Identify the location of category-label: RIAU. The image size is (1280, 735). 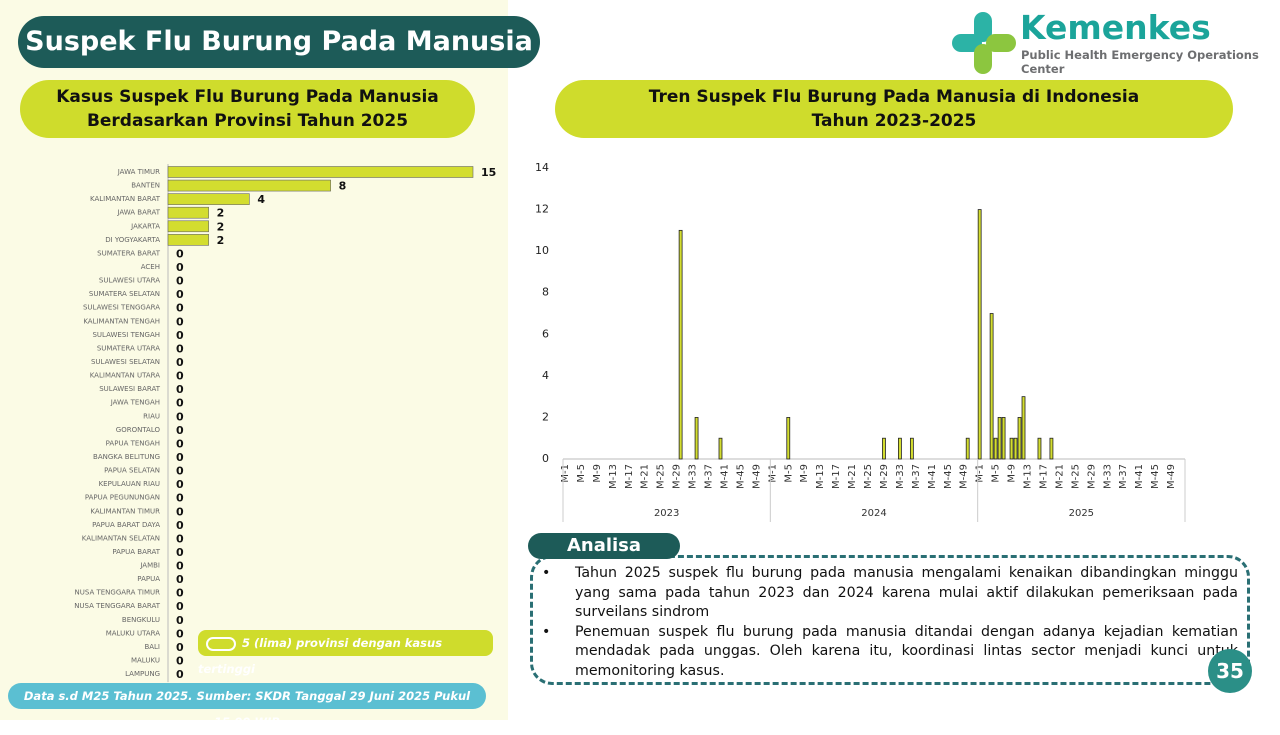
(151, 416).